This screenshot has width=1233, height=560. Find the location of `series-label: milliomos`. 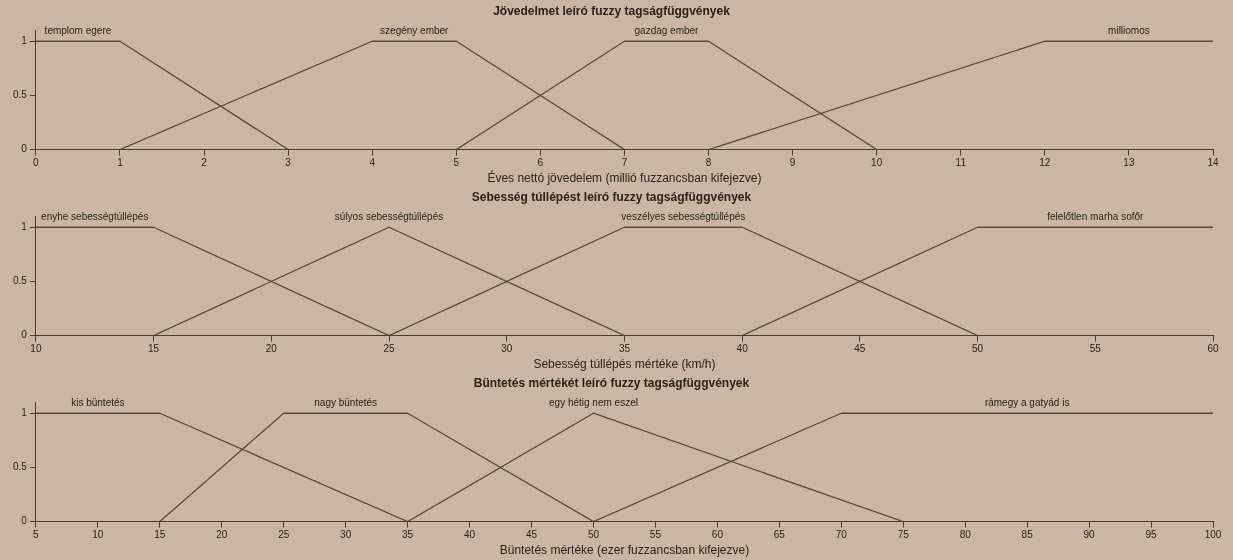

series-label: milliomos is located at coordinates (1129, 30).